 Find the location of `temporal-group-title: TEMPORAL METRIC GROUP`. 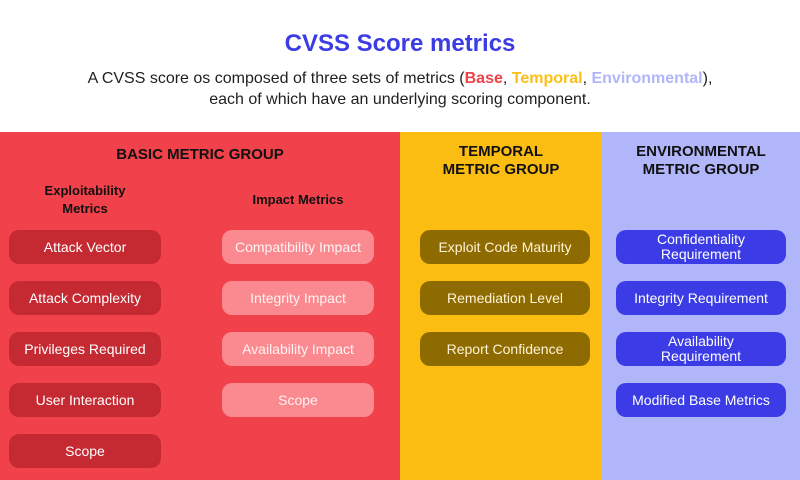

temporal-group-title: TEMPORAL METRIC GROUP is located at coordinates (501, 161).